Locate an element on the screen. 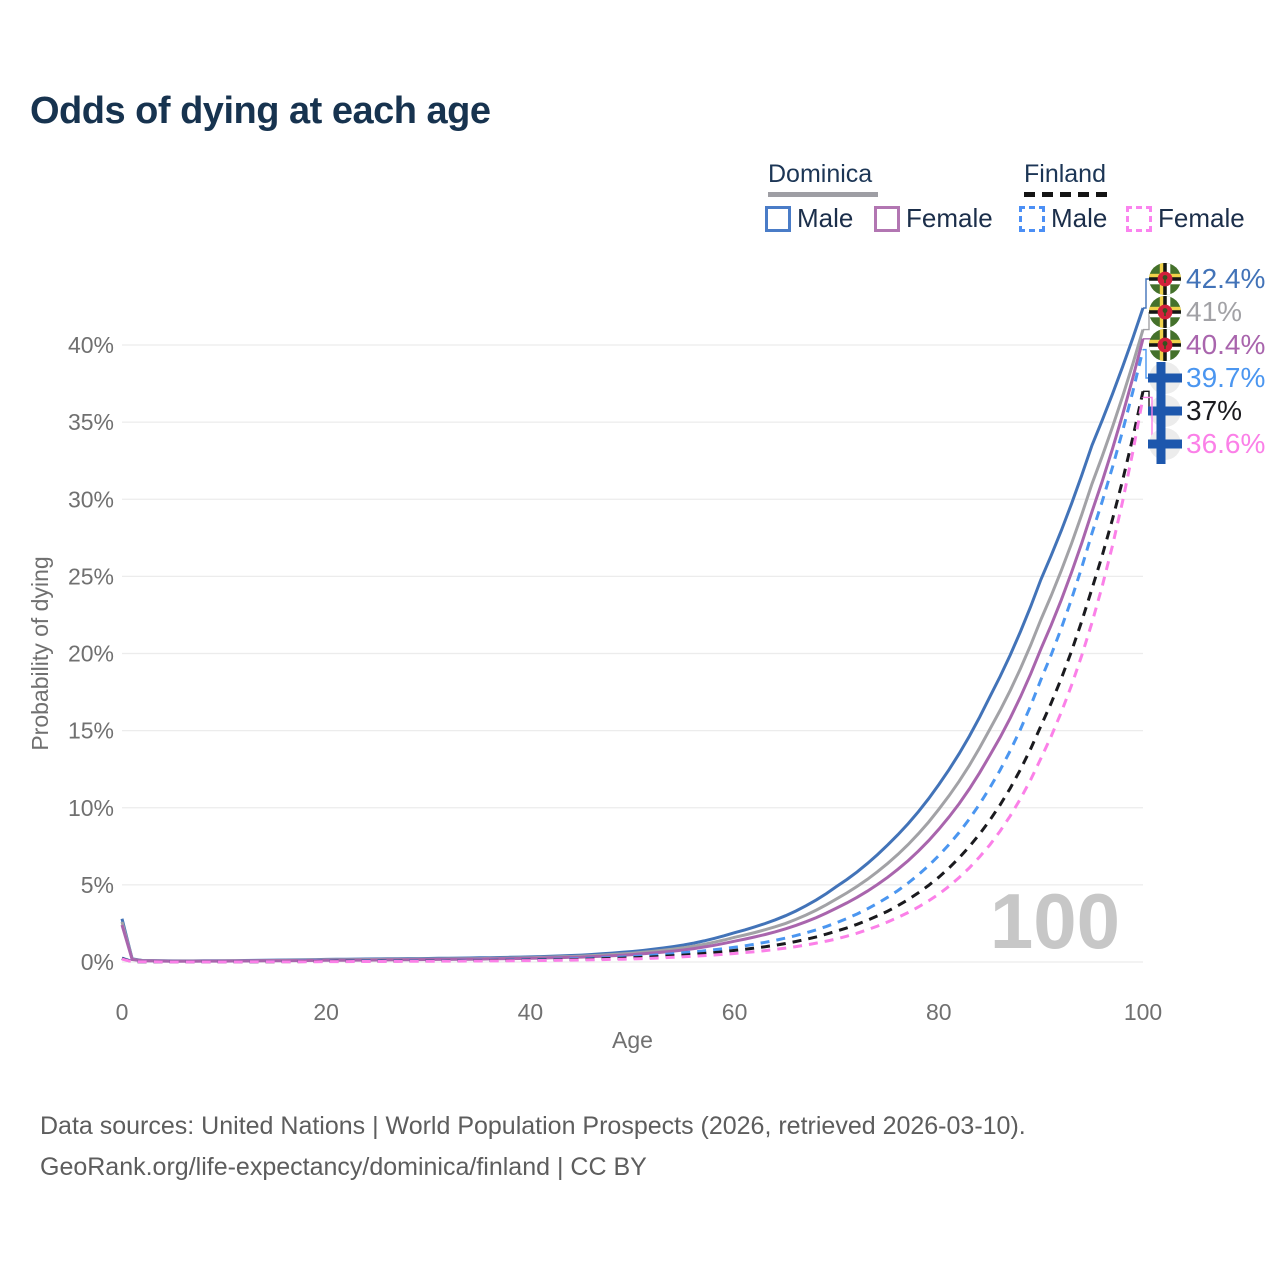  finland-male-swatch-icon is located at coordinates (1032, 218).